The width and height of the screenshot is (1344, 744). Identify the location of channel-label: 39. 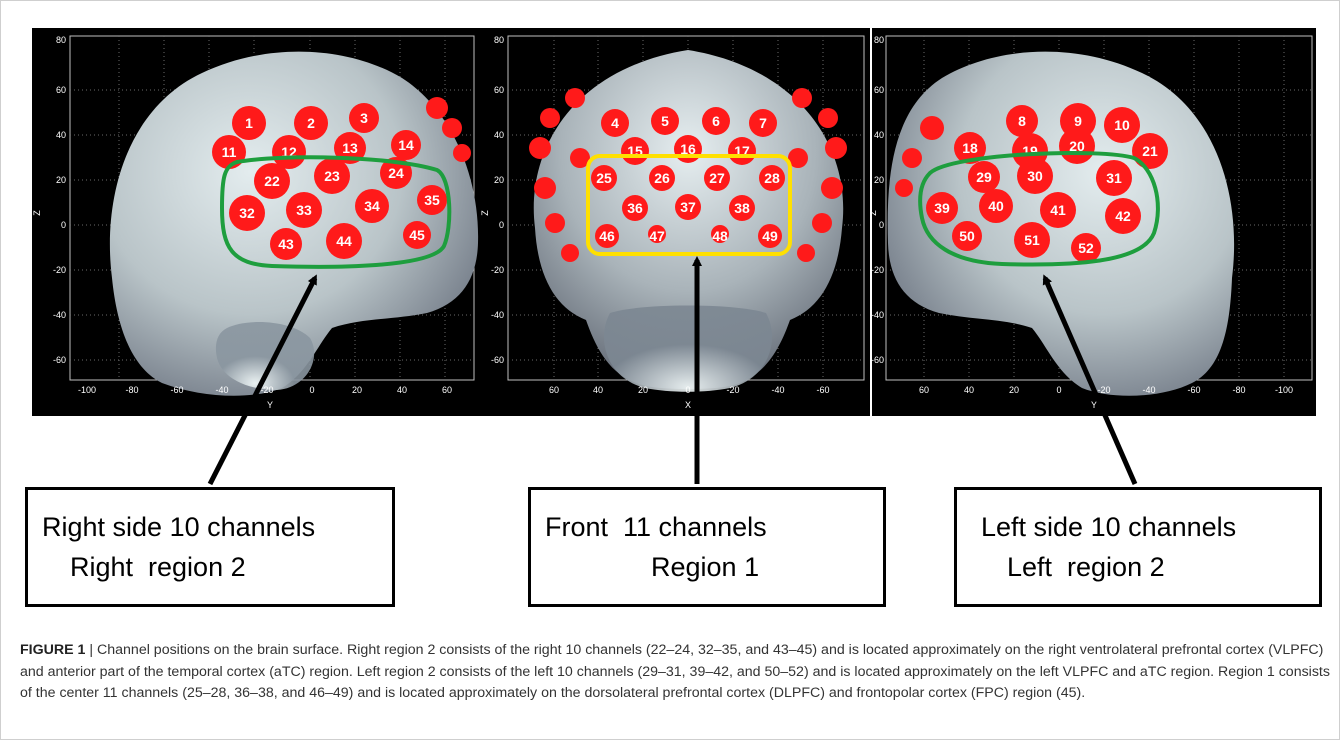
(942, 208).